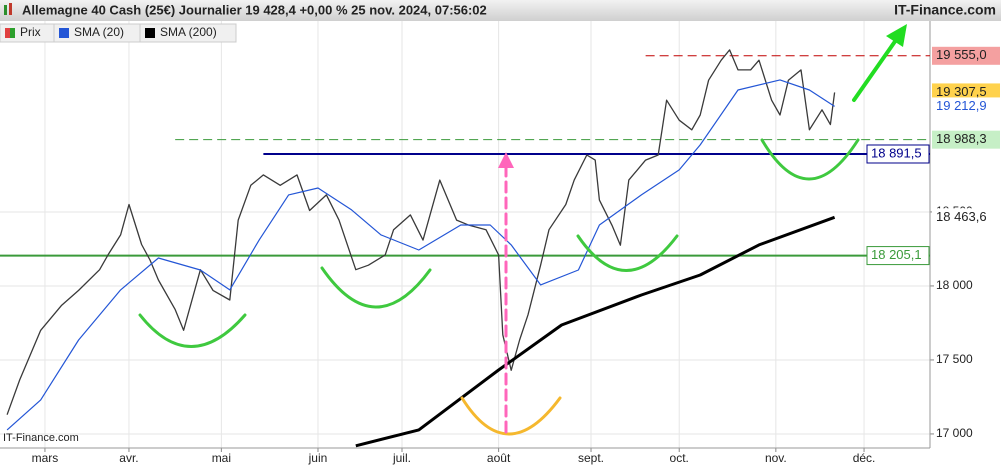 The width and height of the screenshot is (1001, 469). What do you see at coordinates (500, 10) in the screenshot?
I see `header-bar` at bounding box center [500, 10].